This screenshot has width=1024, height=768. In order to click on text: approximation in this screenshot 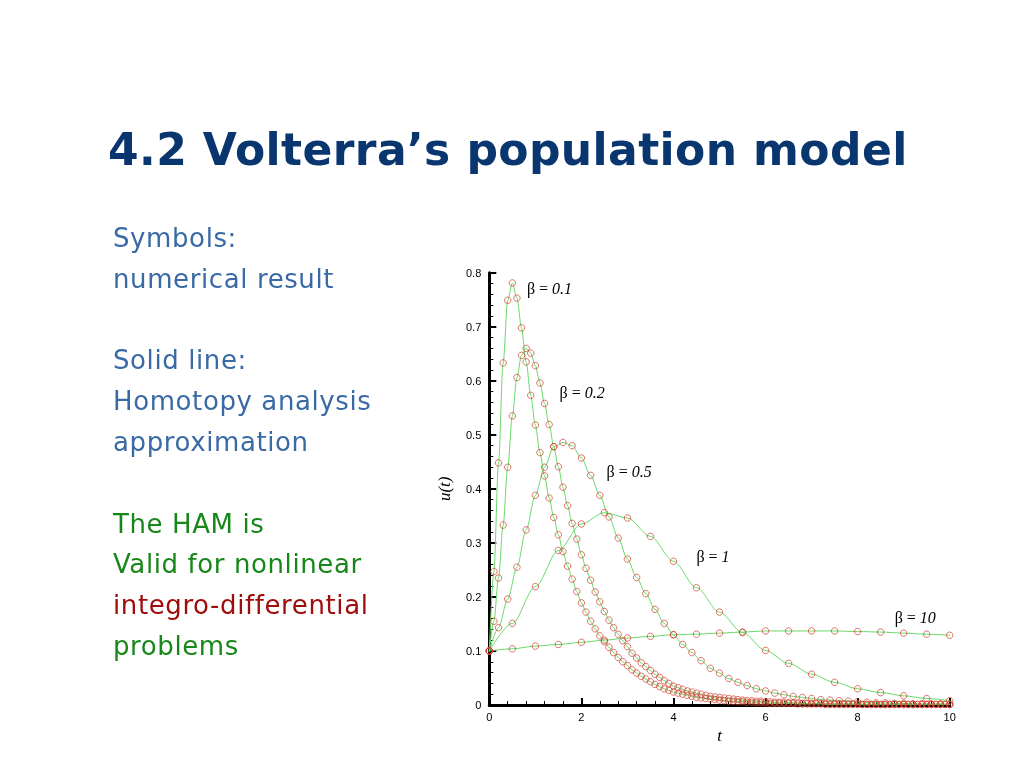, I will do `click(211, 442)`.